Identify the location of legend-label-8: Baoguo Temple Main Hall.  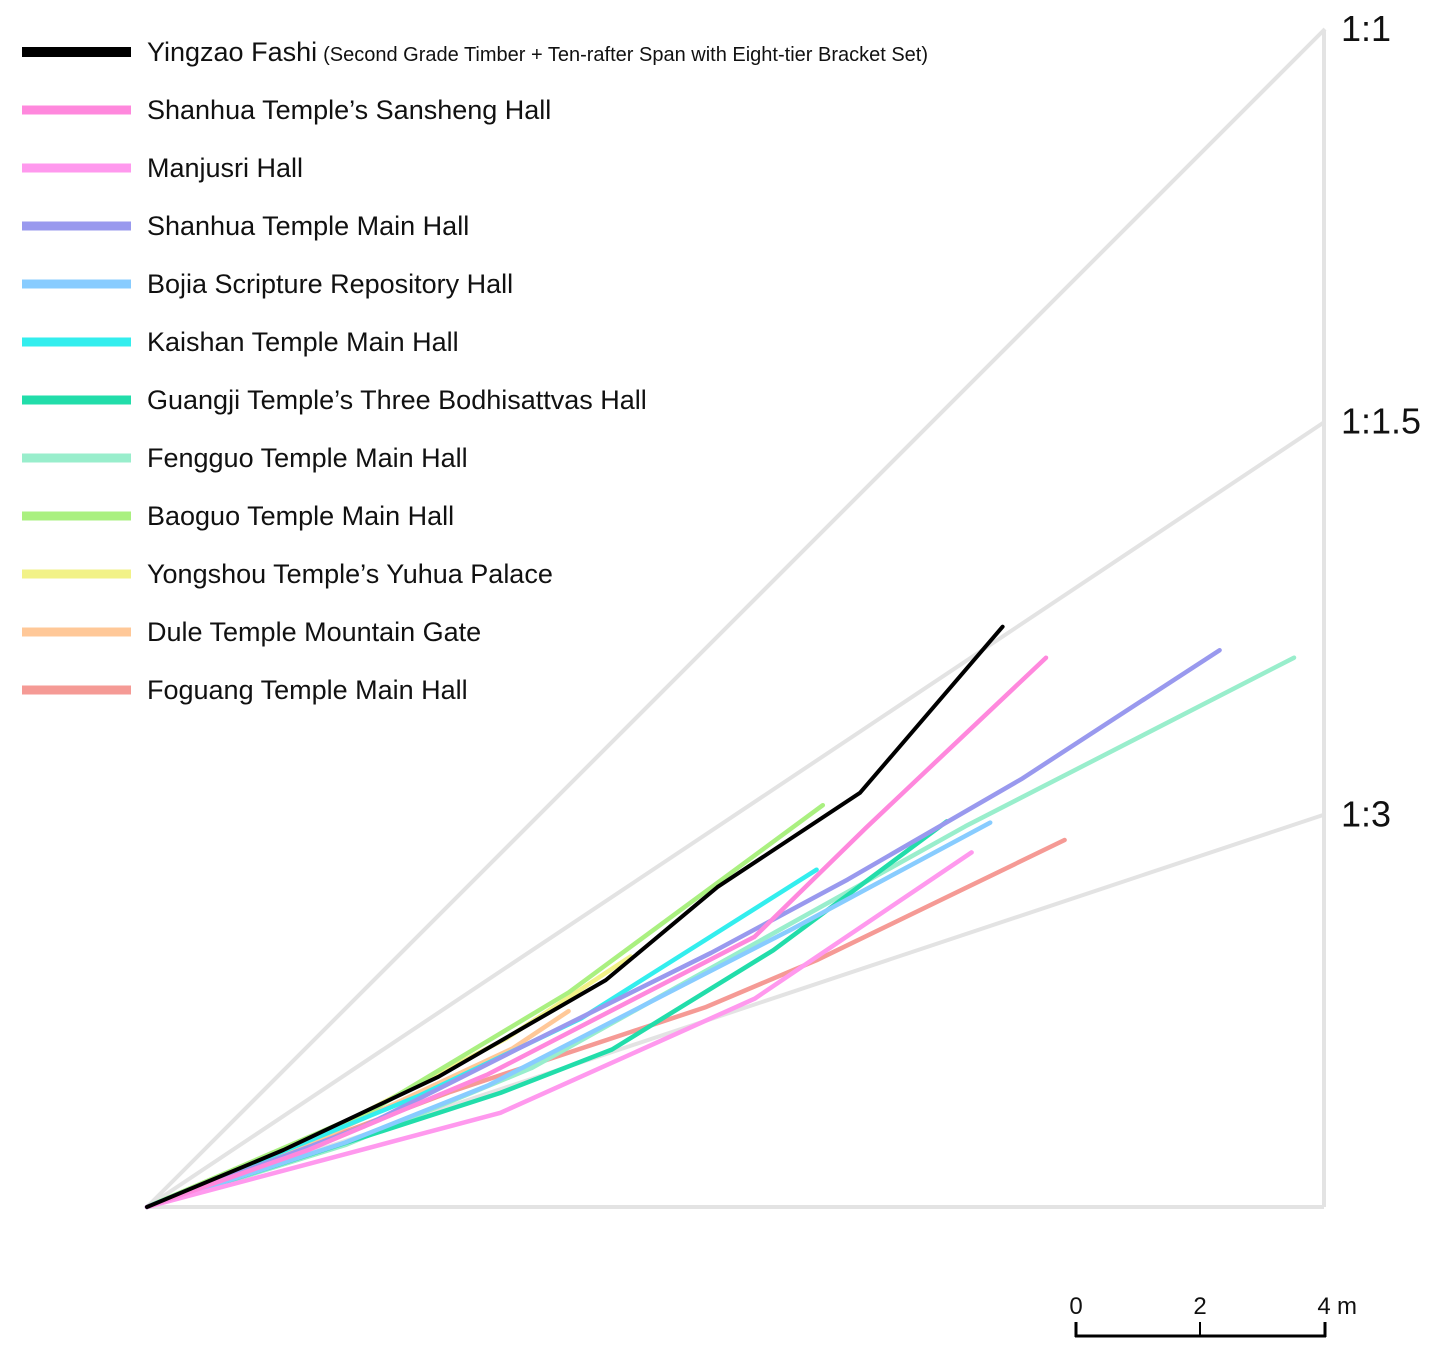
(300, 516).